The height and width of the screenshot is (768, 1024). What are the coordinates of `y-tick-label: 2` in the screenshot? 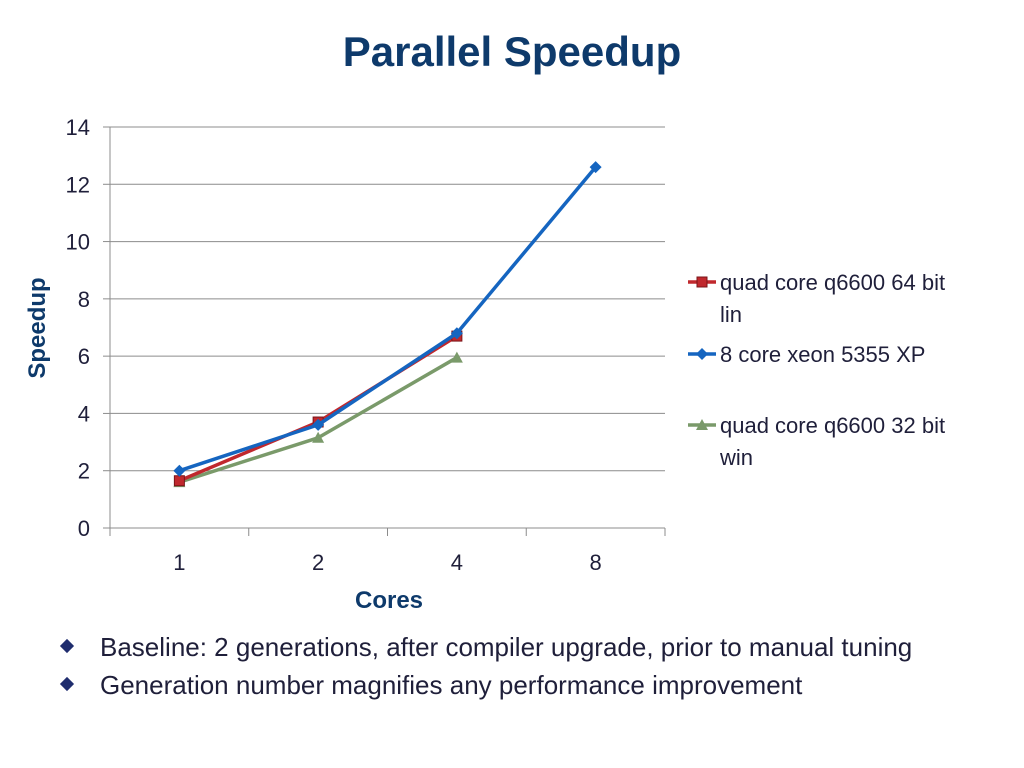 It's located at (84, 471).